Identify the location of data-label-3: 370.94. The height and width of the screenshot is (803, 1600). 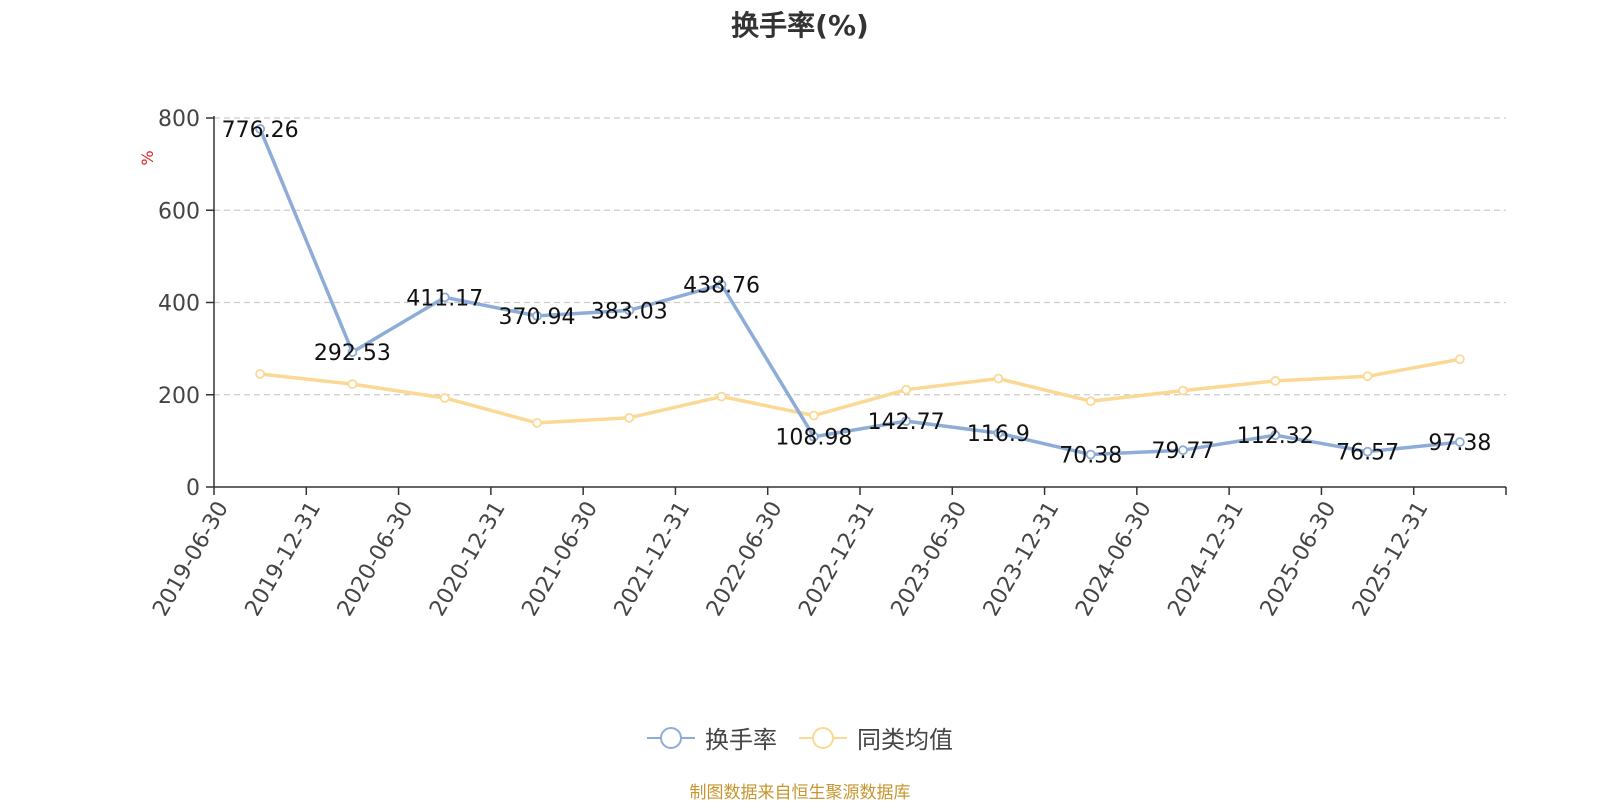
(537, 317).